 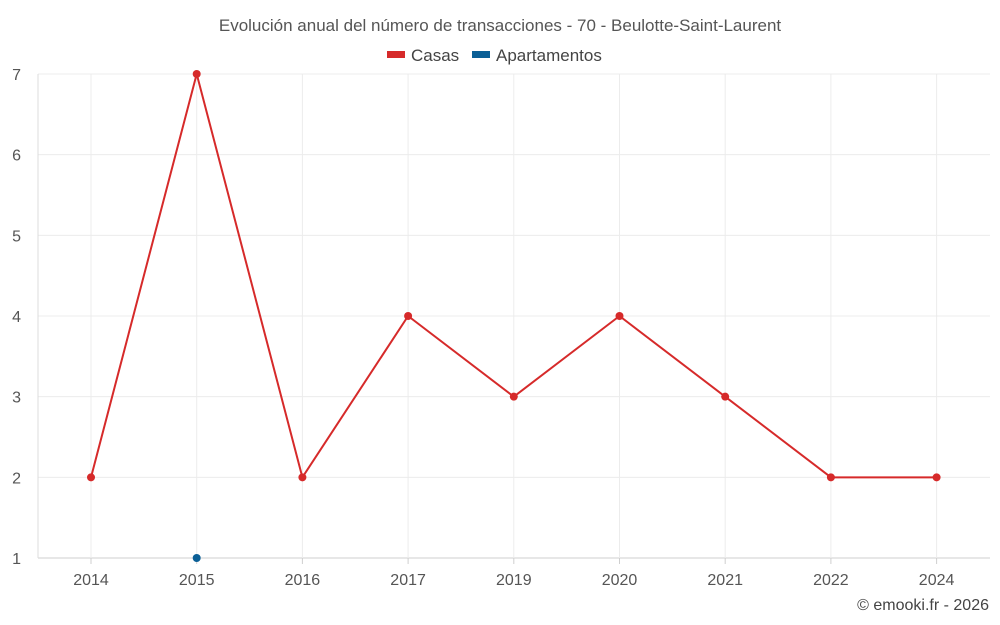 What do you see at coordinates (91, 580) in the screenshot?
I see `x-tick-label: 2014` at bounding box center [91, 580].